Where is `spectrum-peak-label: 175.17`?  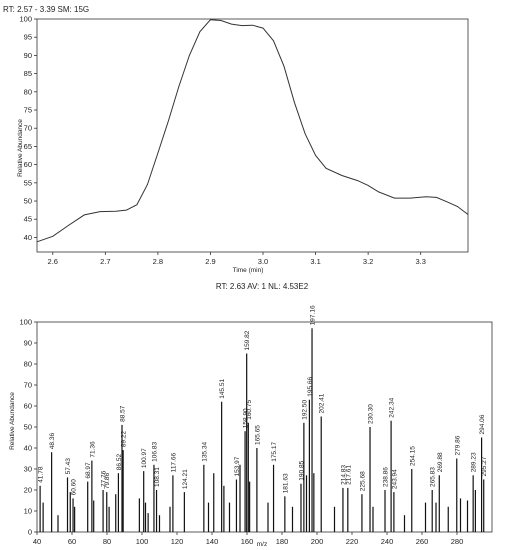 spectrum-peak-label: 175.17 is located at coordinates (274, 452).